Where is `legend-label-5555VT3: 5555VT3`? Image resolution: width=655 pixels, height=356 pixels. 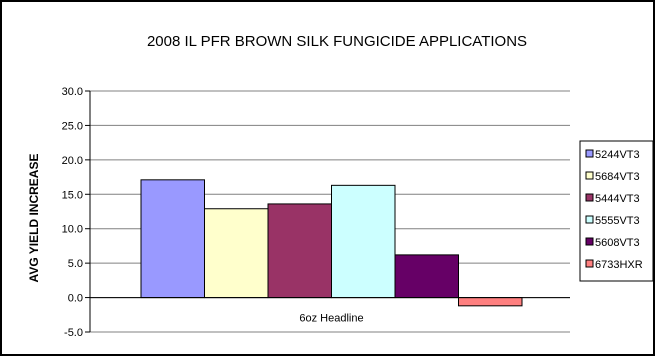 legend-label-5555VT3: 5555VT3 is located at coordinates (617, 221).